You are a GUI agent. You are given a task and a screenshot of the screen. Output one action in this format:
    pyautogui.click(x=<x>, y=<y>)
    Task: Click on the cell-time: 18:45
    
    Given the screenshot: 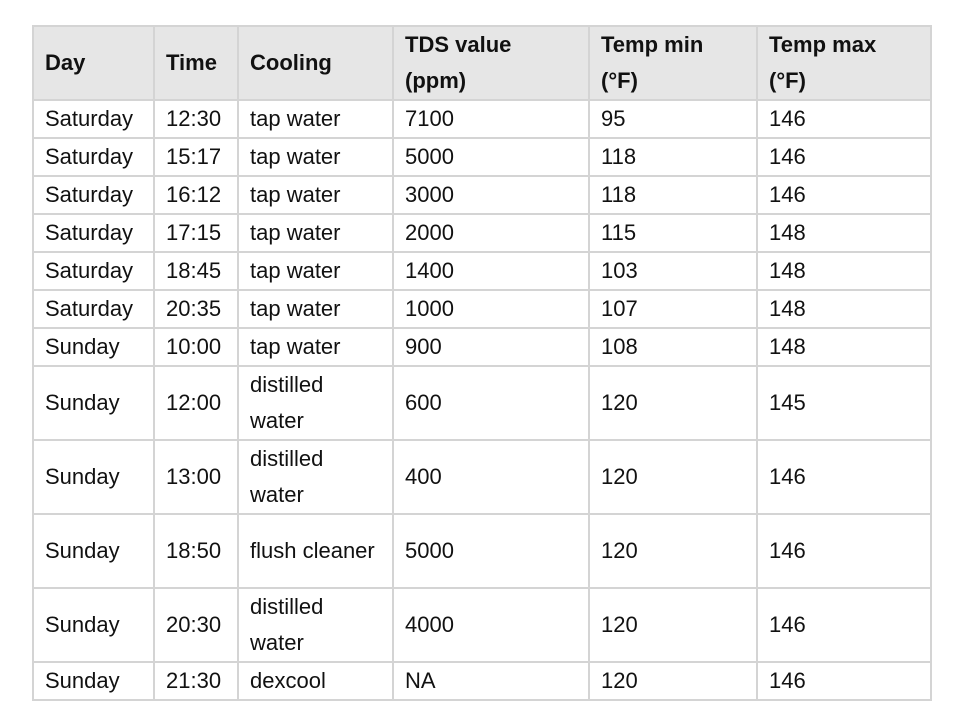 What is the action you would take?
    pyautogui.click(x=196, y=271)
    